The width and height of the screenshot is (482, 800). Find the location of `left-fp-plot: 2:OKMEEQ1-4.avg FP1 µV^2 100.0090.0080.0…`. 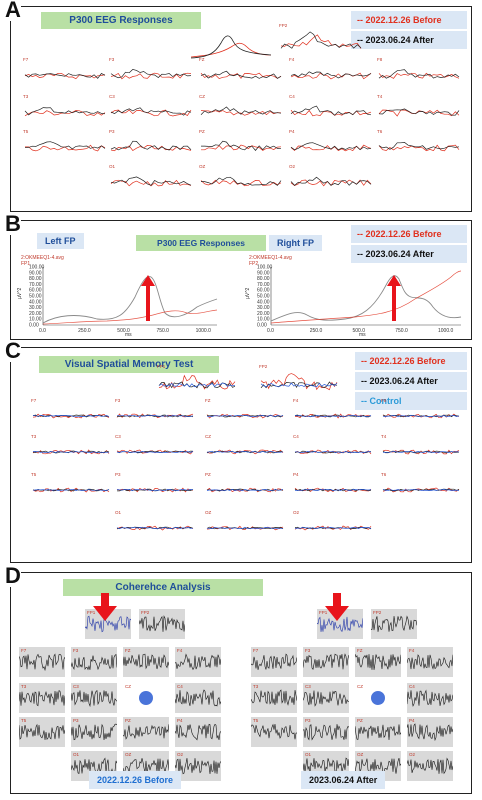

left-fp-plot: 2:OKMEEQ1-4.avg FP1 µV^2 100.0090.0080.0… is located at coordinates (117, 296).